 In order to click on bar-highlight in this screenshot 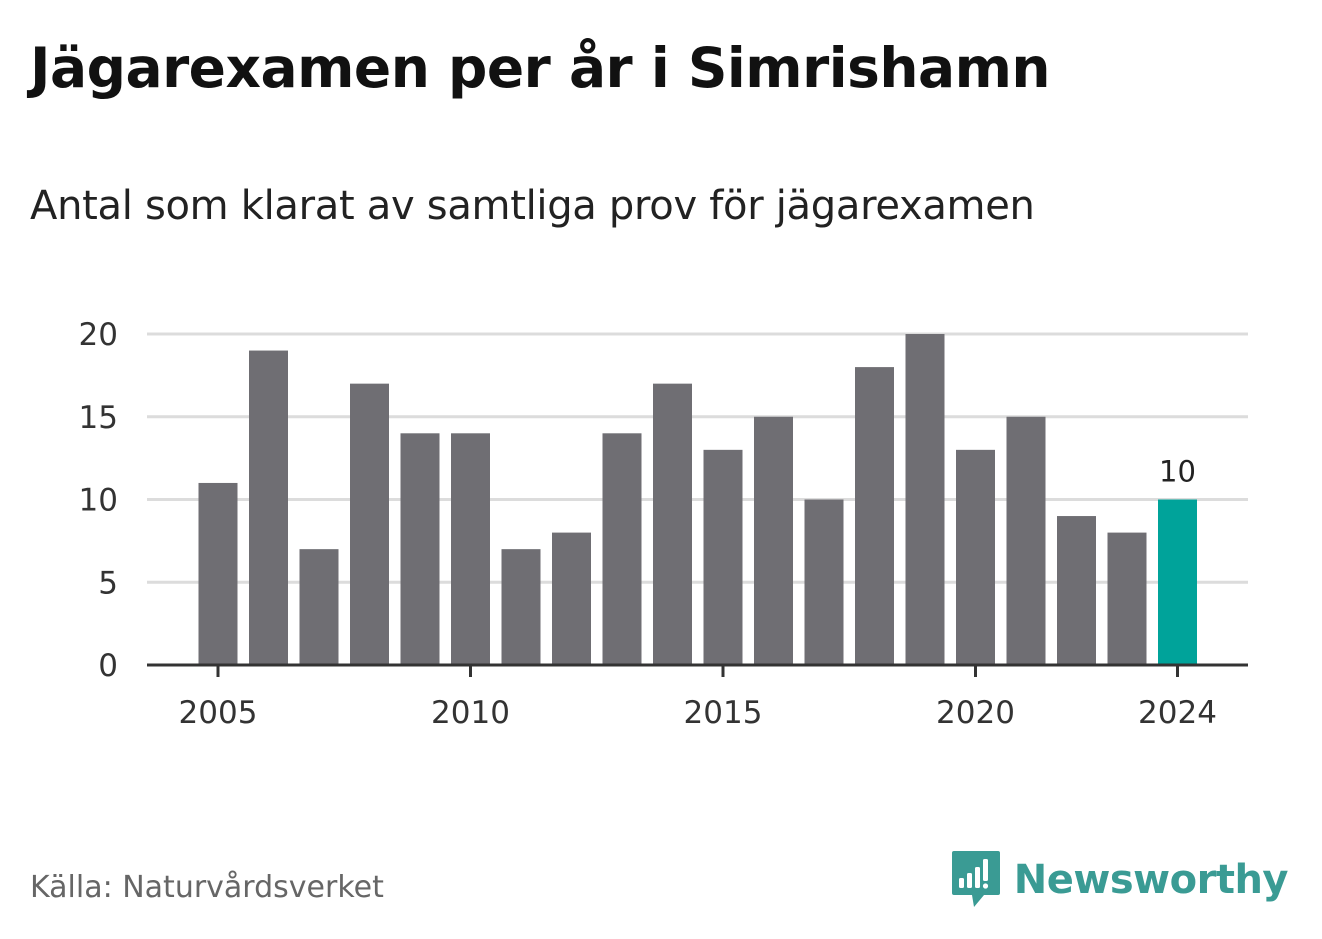, I will do `click(1177, 582)`.